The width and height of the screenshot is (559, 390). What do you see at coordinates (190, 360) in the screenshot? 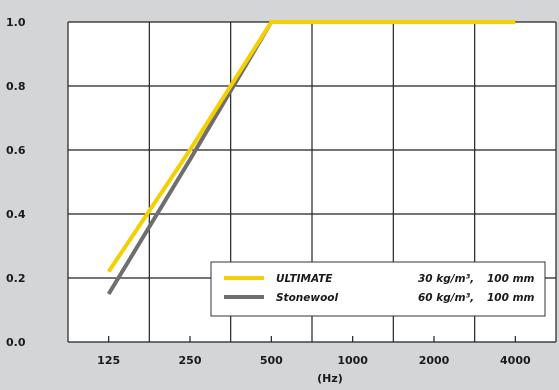
I see `x-tick-label: 250` at bounding box center [190, 360].